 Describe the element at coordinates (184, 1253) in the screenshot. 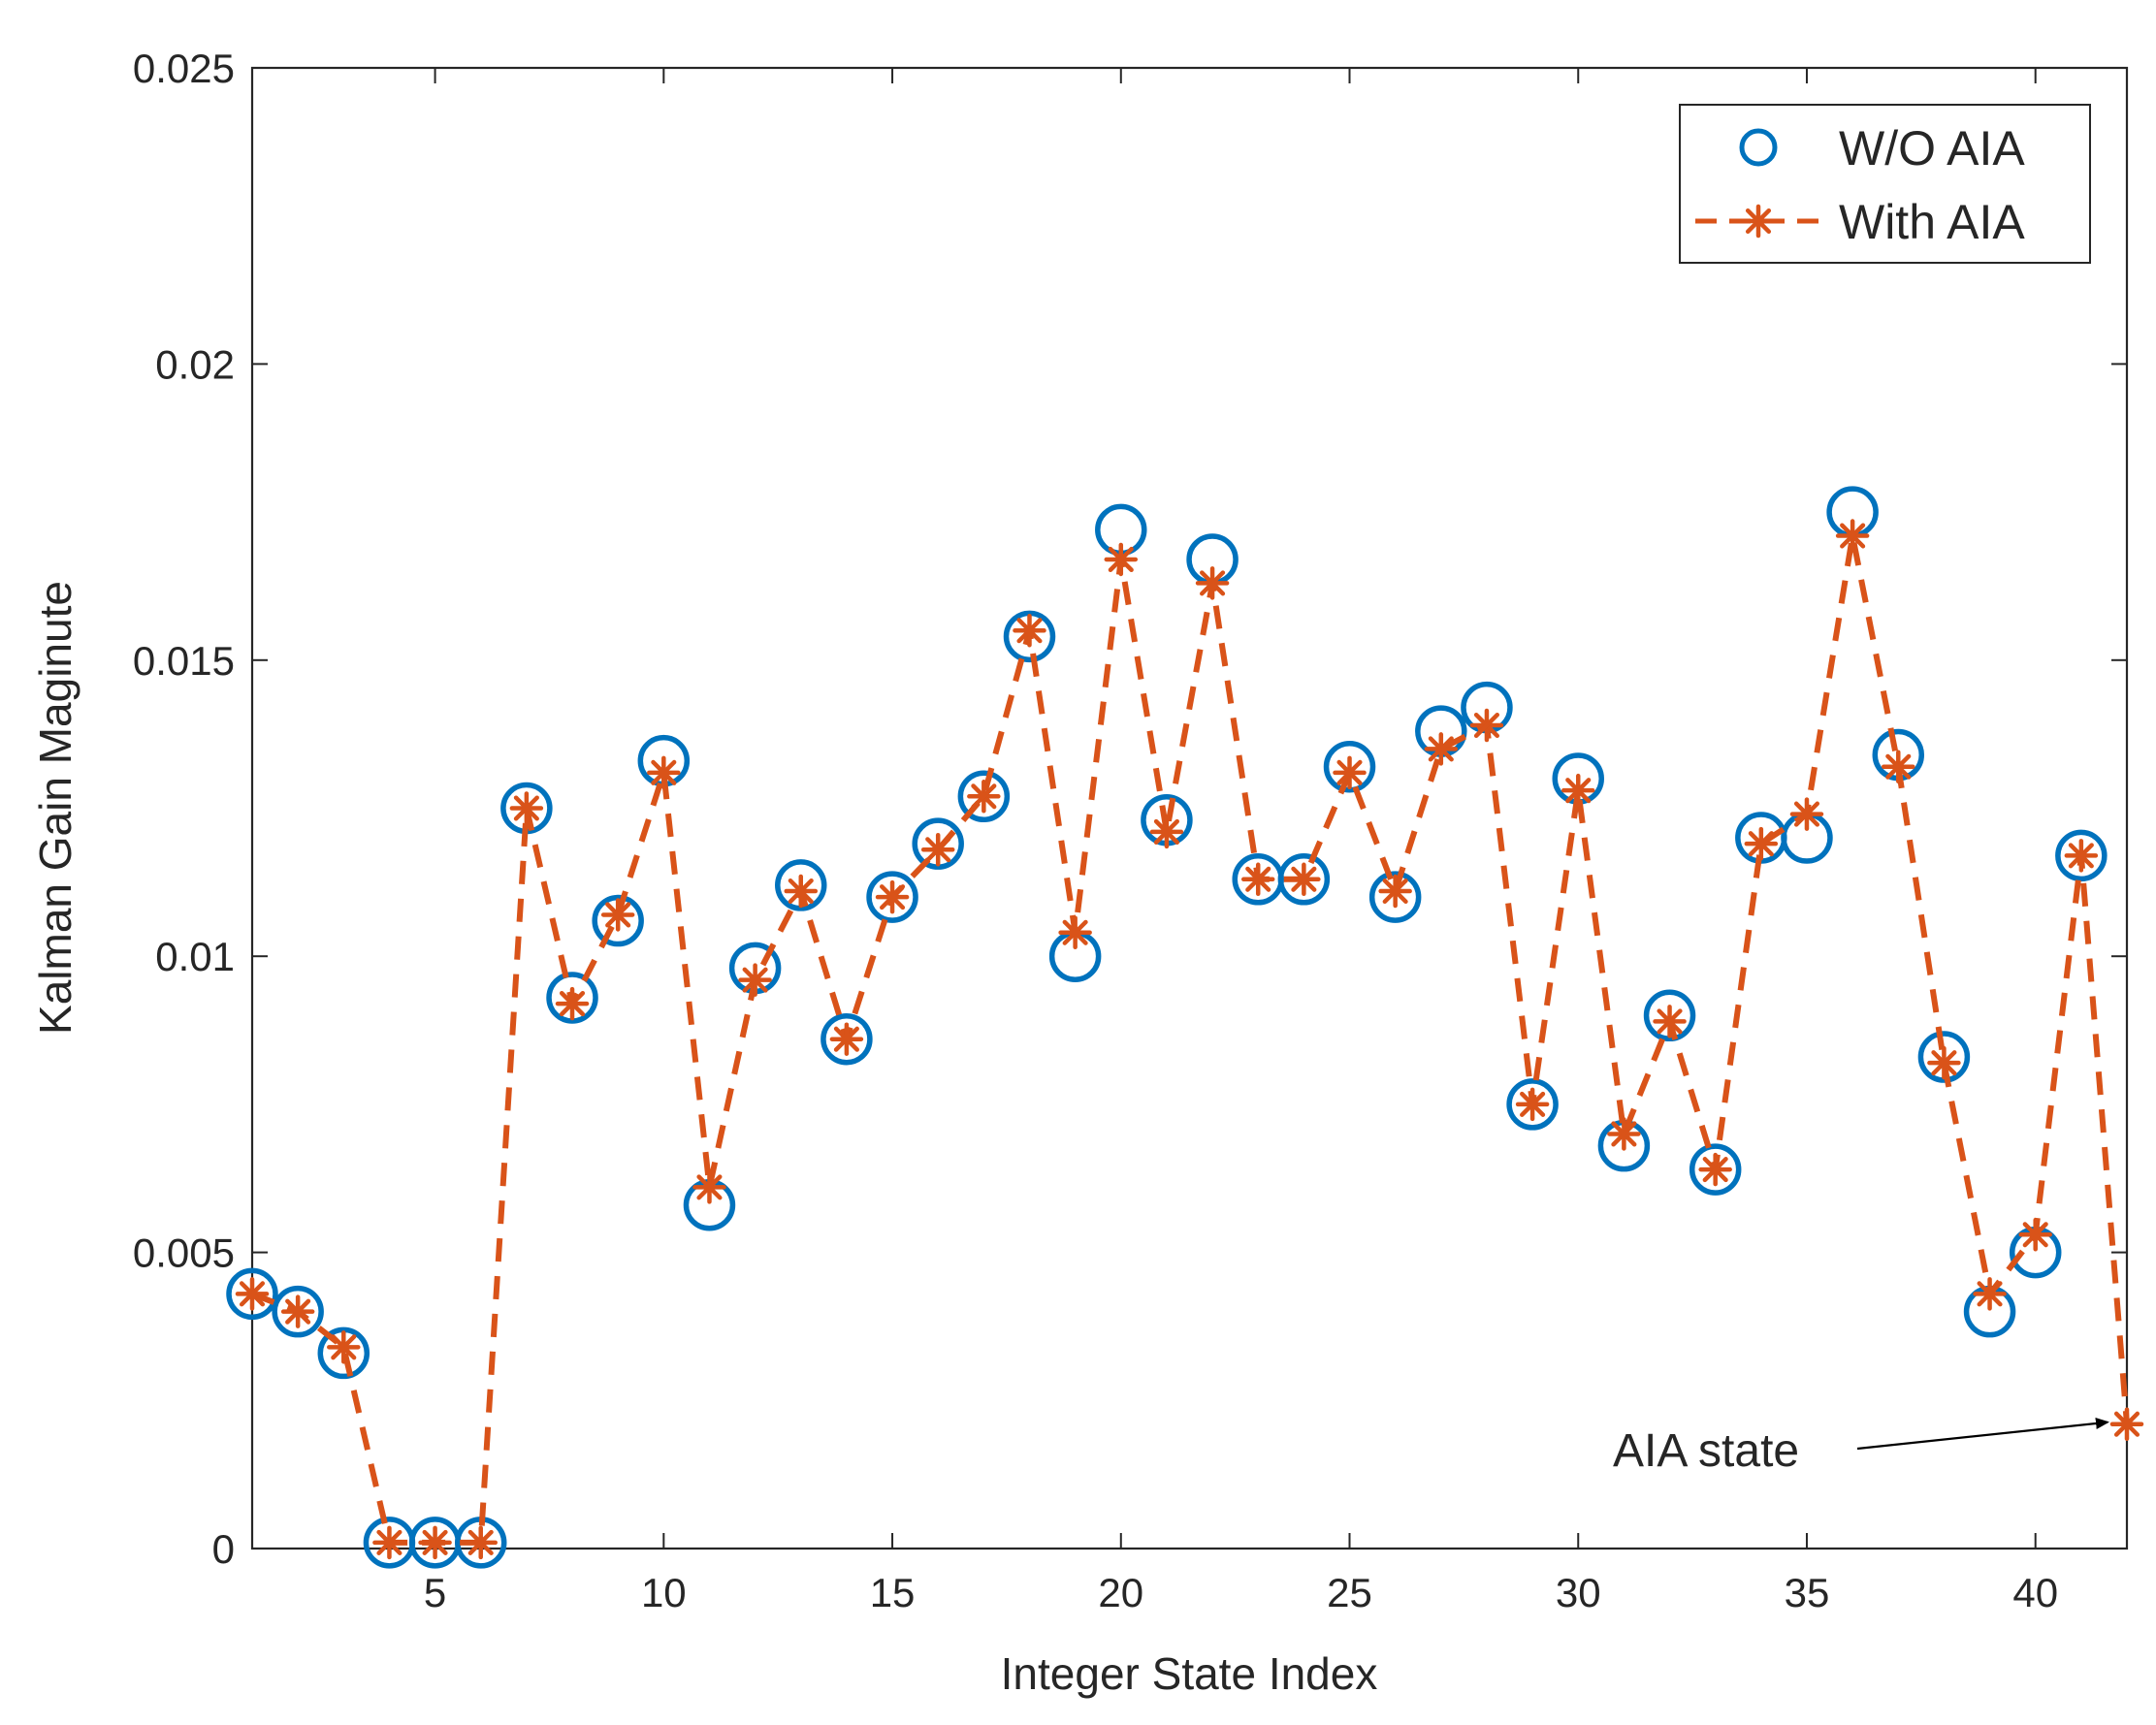

I see `y-tick-label: 0.005` at that location.